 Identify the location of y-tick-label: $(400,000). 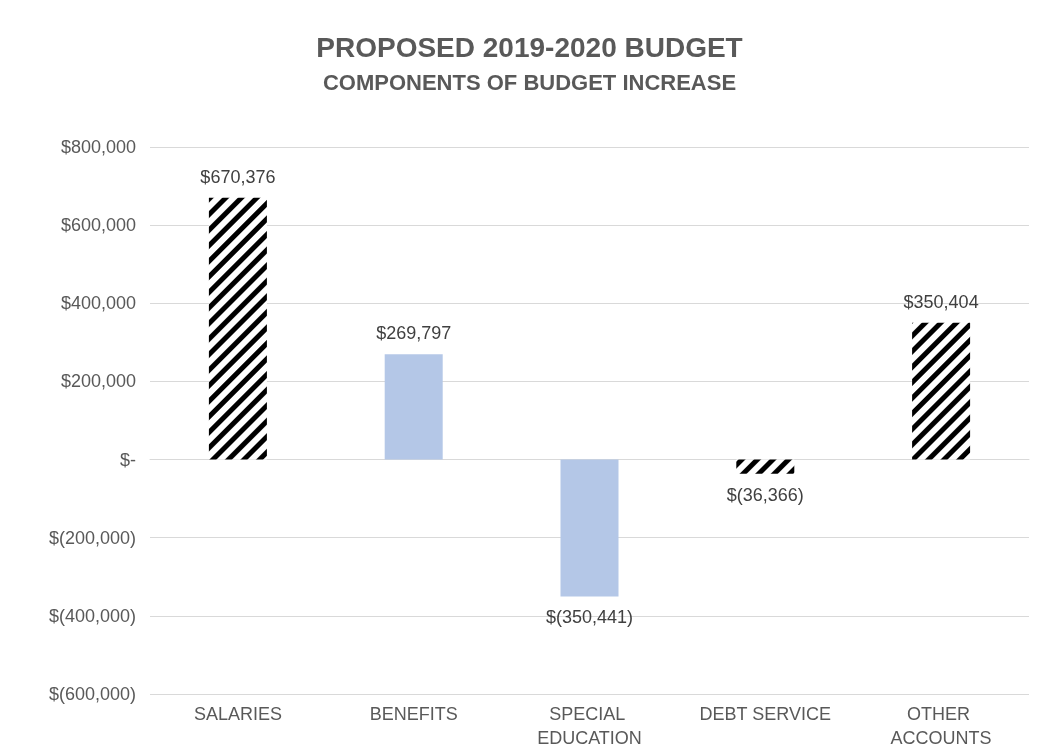
(92, 615).